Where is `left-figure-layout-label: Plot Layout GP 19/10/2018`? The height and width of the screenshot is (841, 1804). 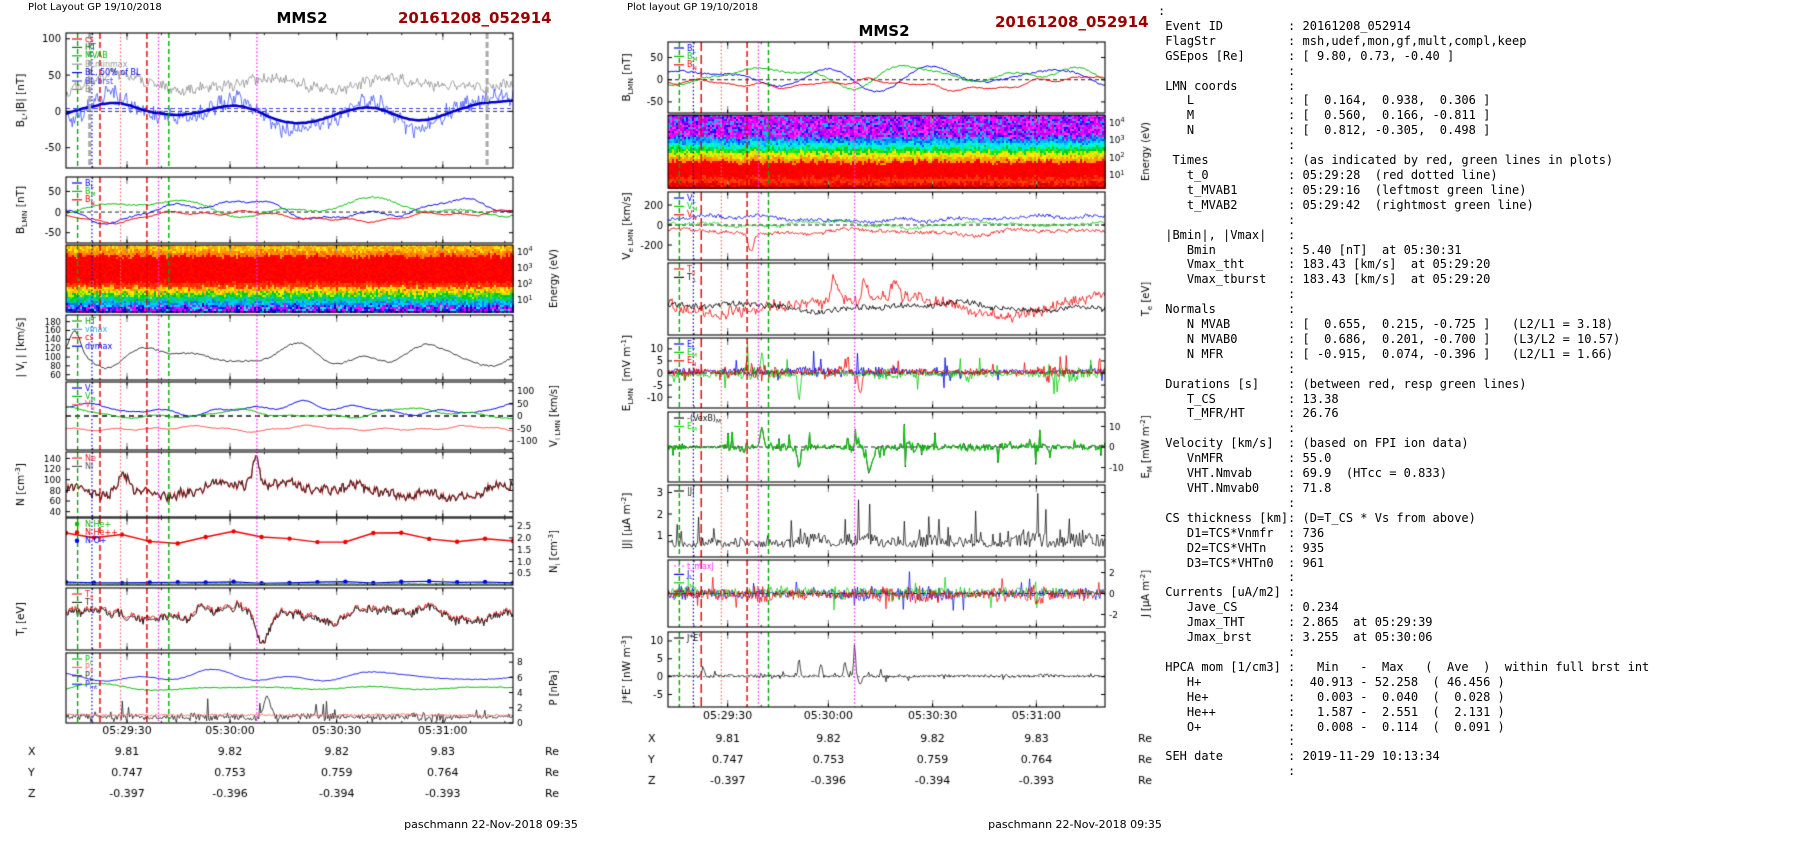 left-figure-layout-label: Plot Layout GP 19/10/2018 is located at coordinates (95, 7).